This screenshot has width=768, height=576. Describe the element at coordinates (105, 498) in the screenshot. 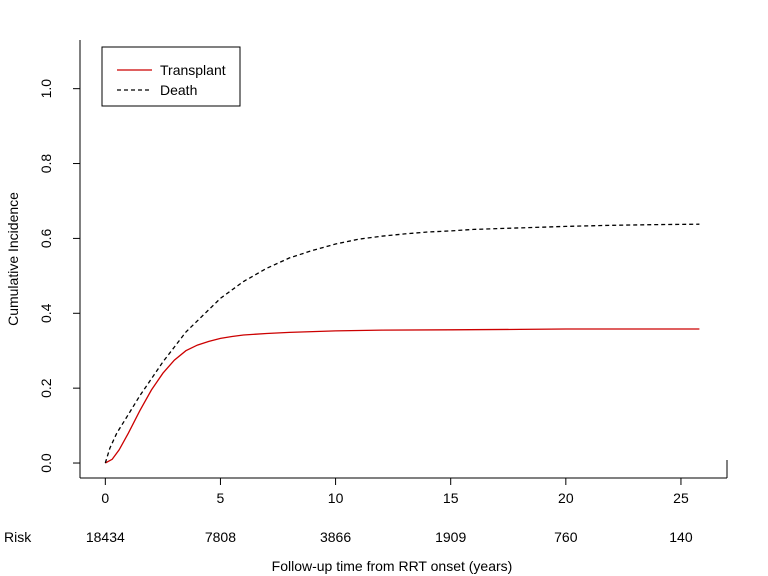

I see `x-tick-label: 0` at that location.